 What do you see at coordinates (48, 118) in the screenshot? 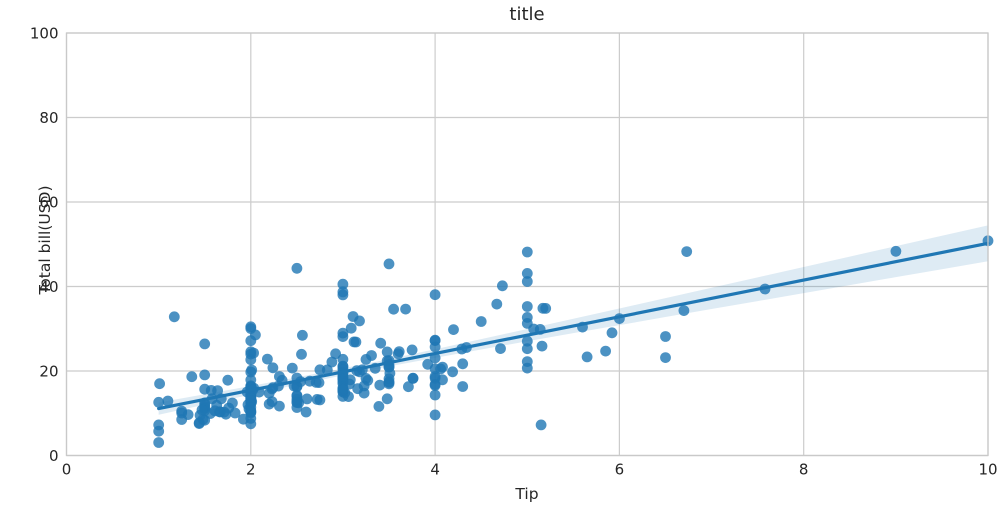
I see `y-tick-label: 80` at bounding box center [48, 118].